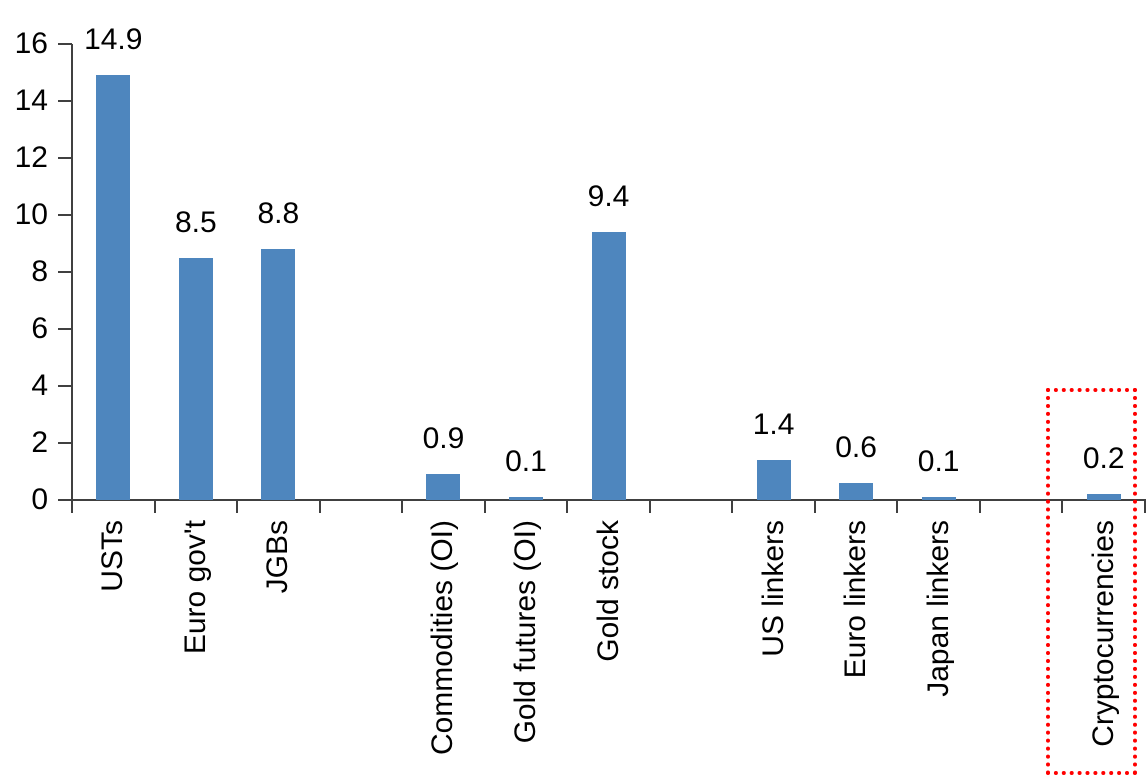 The image size is (1146, 780). What do you see at coordinates (113, 556) in the screenshot?
I see `x-axis-category-label: USTs` at bounding box center [113, 556].